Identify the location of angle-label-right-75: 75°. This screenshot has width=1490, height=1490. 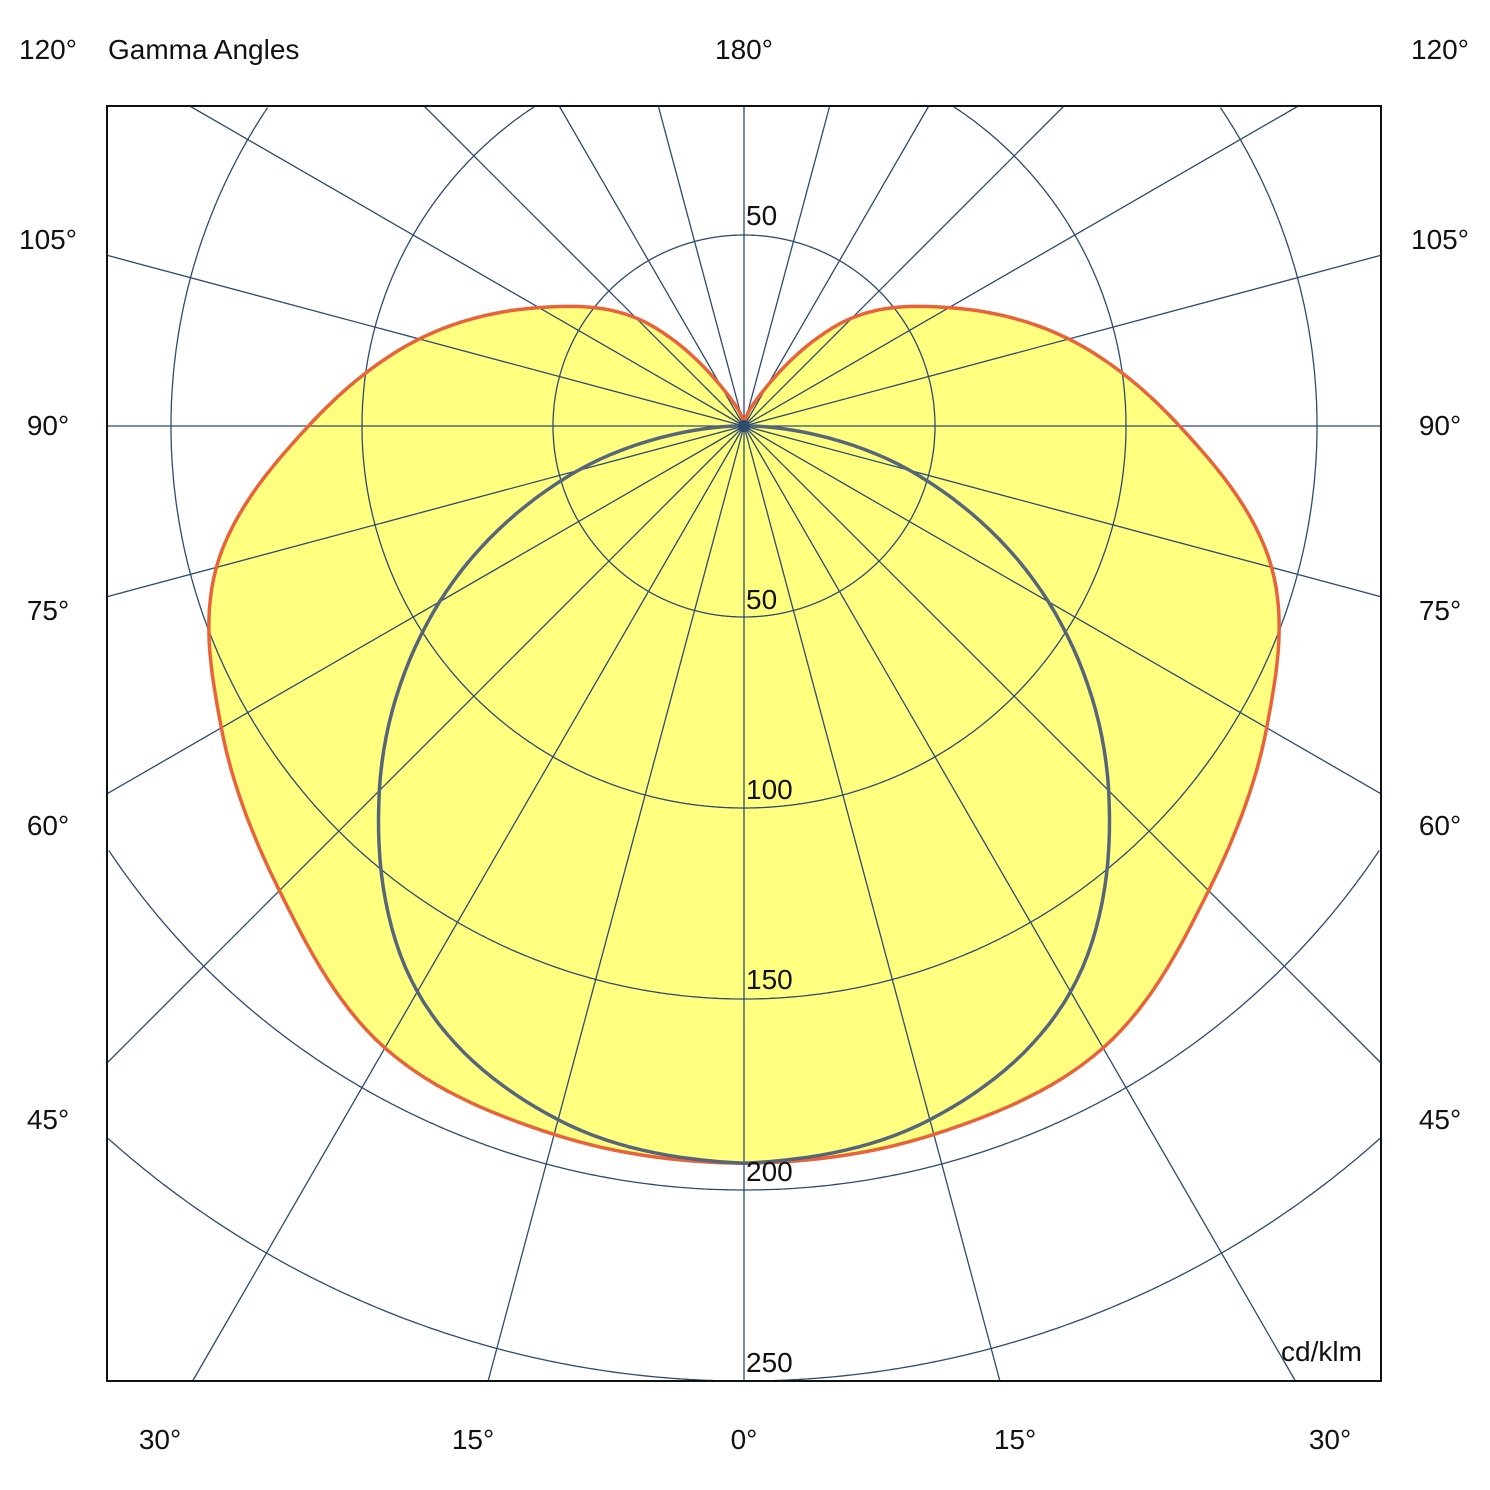
(1440, 610).